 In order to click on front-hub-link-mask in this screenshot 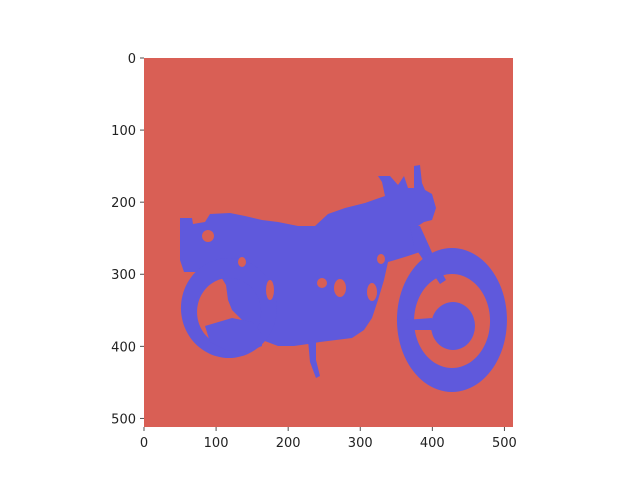, I will do `click(418, 324)`.